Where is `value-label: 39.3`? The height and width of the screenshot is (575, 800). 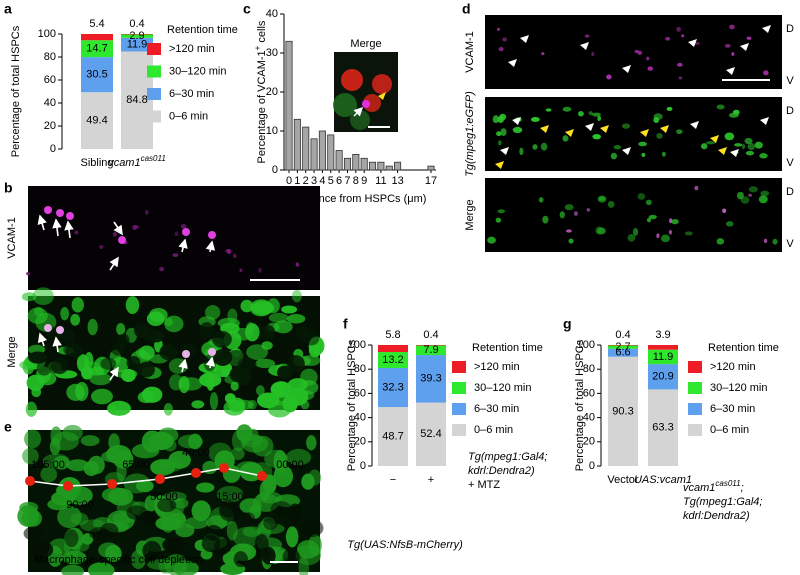 value-label: 39.3 is located at coordinates (430, 379).